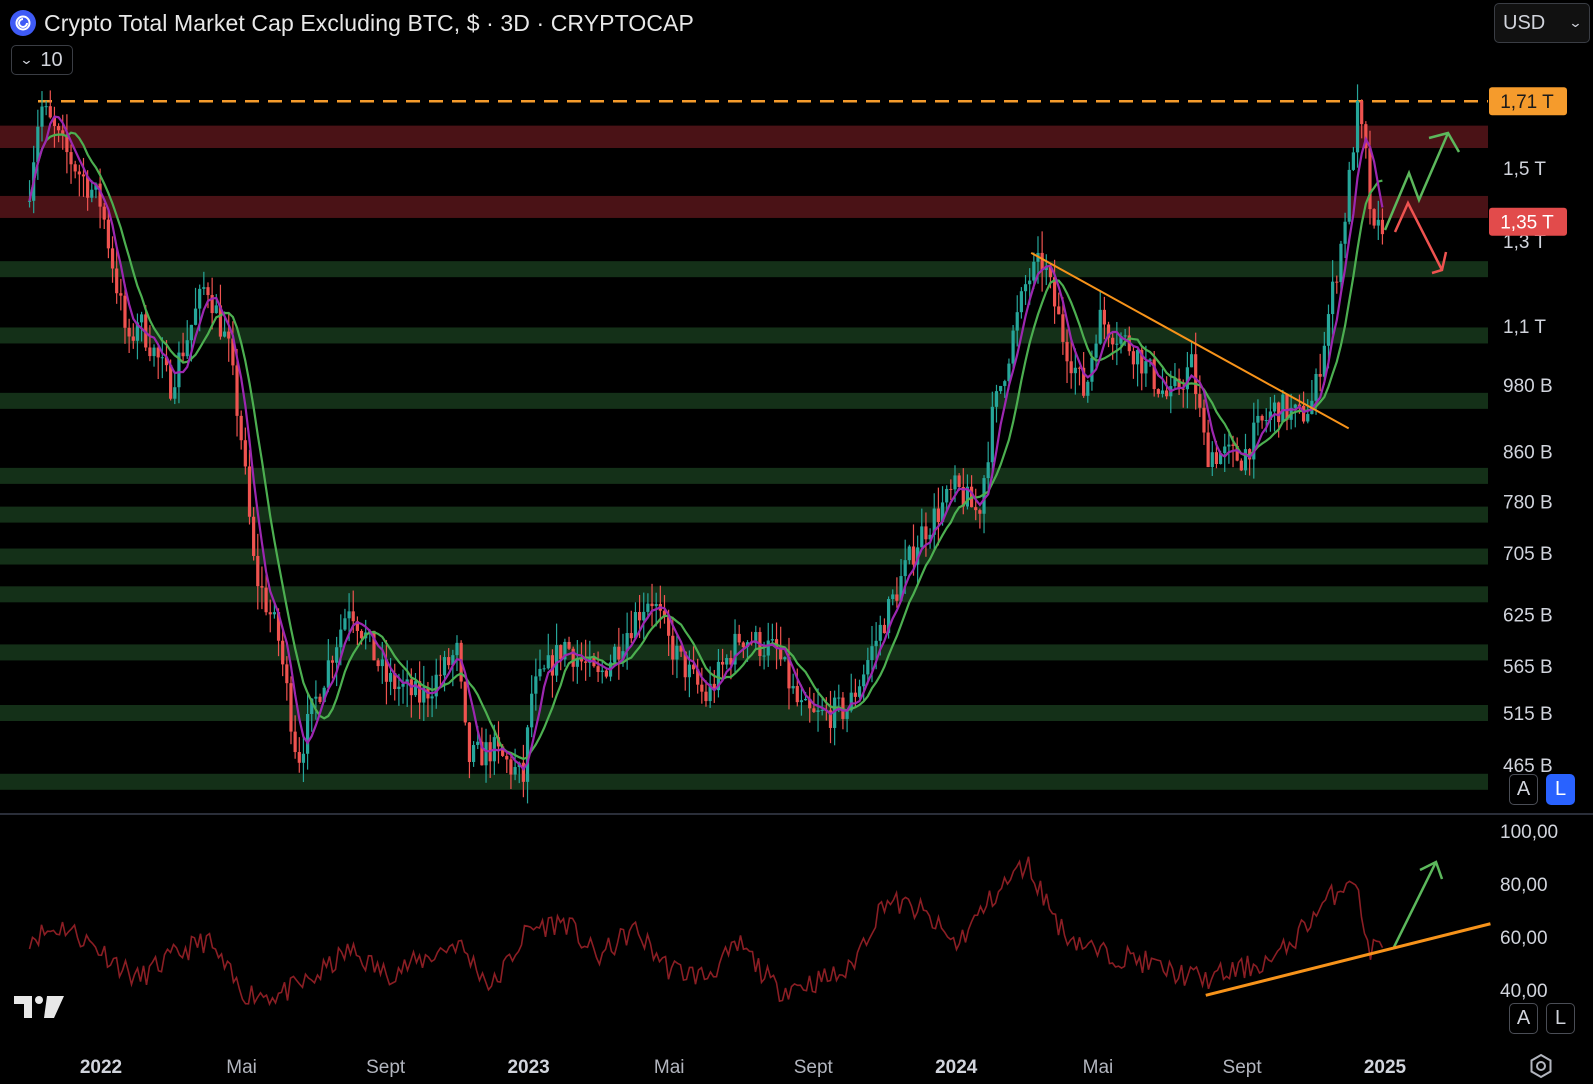 The height and width of the screenshot is (1084, 1593). I want to click on cryptocap-logo-icon, so click(23, 23).